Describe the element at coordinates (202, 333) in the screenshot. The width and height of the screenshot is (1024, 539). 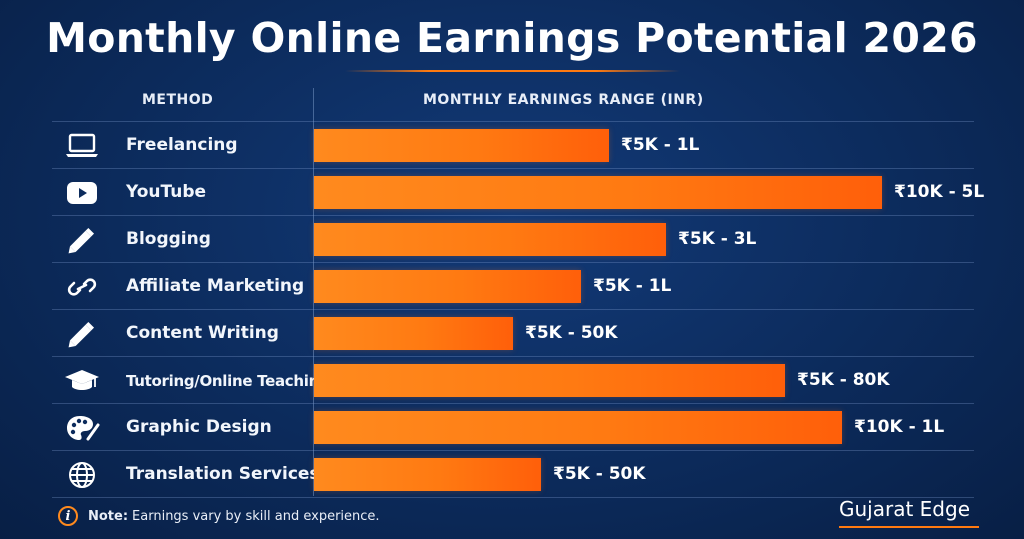
I see `method-label: Content Writing` at that location.